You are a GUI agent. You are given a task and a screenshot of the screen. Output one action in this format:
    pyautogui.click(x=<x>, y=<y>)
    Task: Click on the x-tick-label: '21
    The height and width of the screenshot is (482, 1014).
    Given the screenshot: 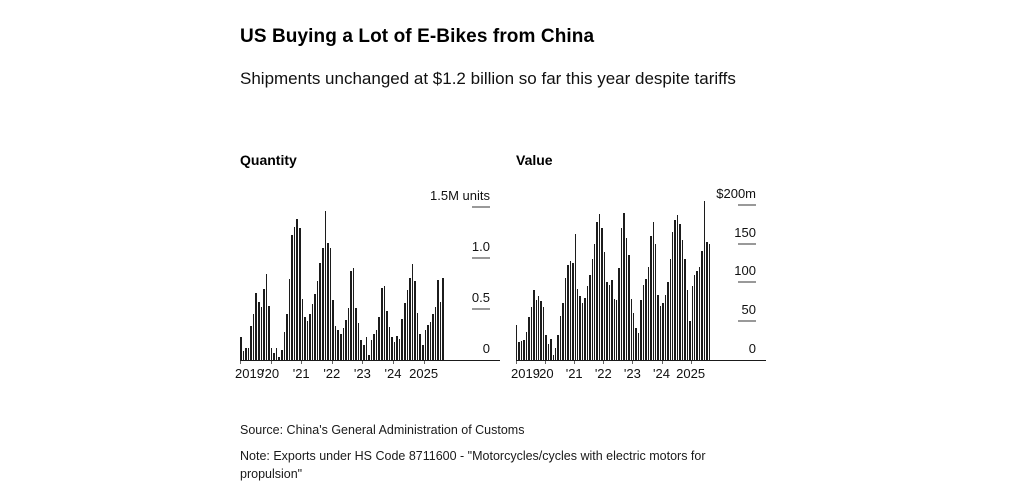 What is the action you would take?
    pyautogui.click(x=574, y=373)
    